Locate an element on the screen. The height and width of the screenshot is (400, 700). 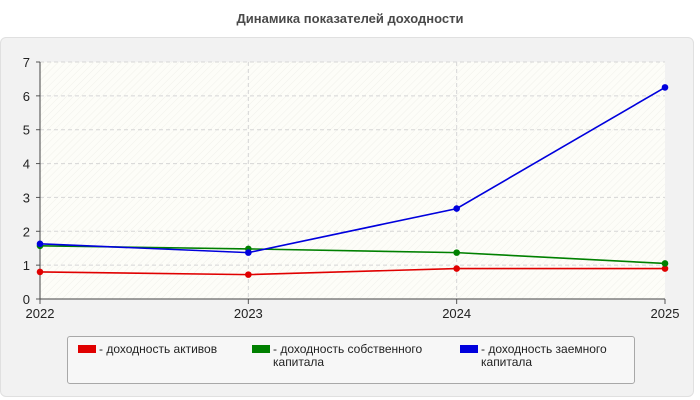
chart-title: Динамика показателей доходности is located at coordinates (350, 18).